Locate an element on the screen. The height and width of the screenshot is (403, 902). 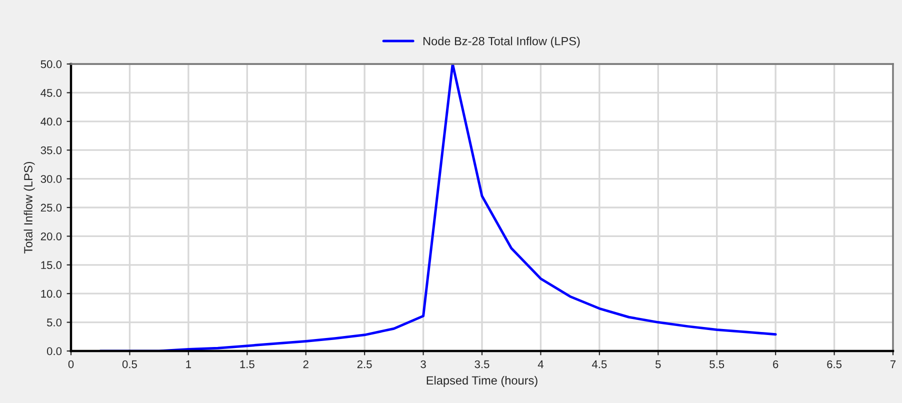
y-tick-label: 35.0 is located at coordinates (51, 150).